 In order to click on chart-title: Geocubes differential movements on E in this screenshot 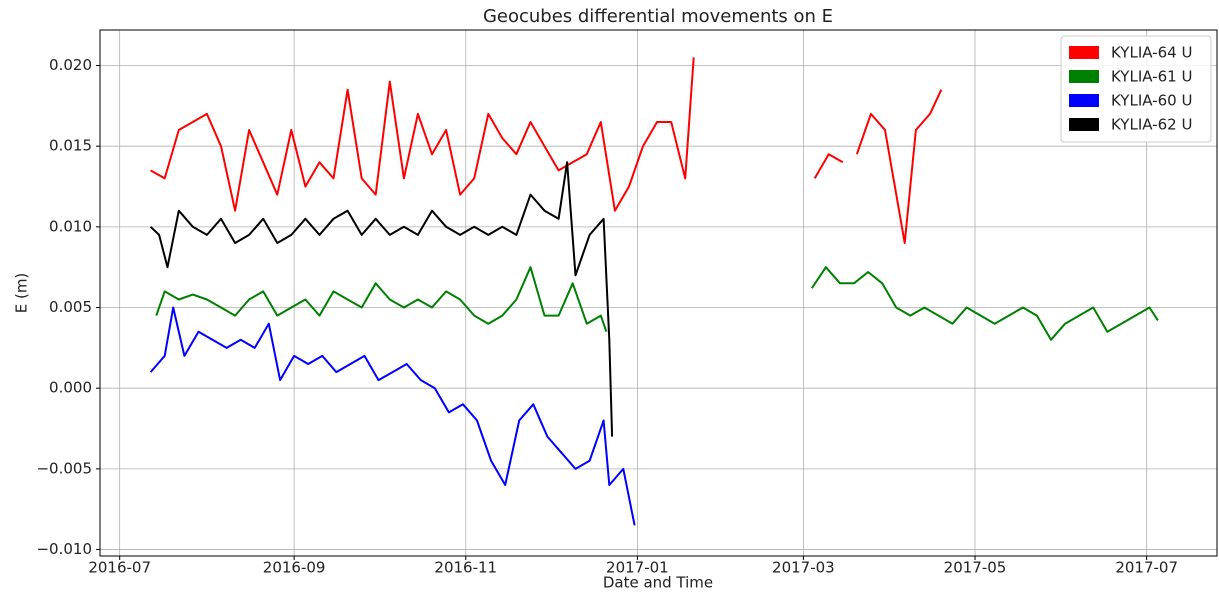, I will do `click(658, 16)`.